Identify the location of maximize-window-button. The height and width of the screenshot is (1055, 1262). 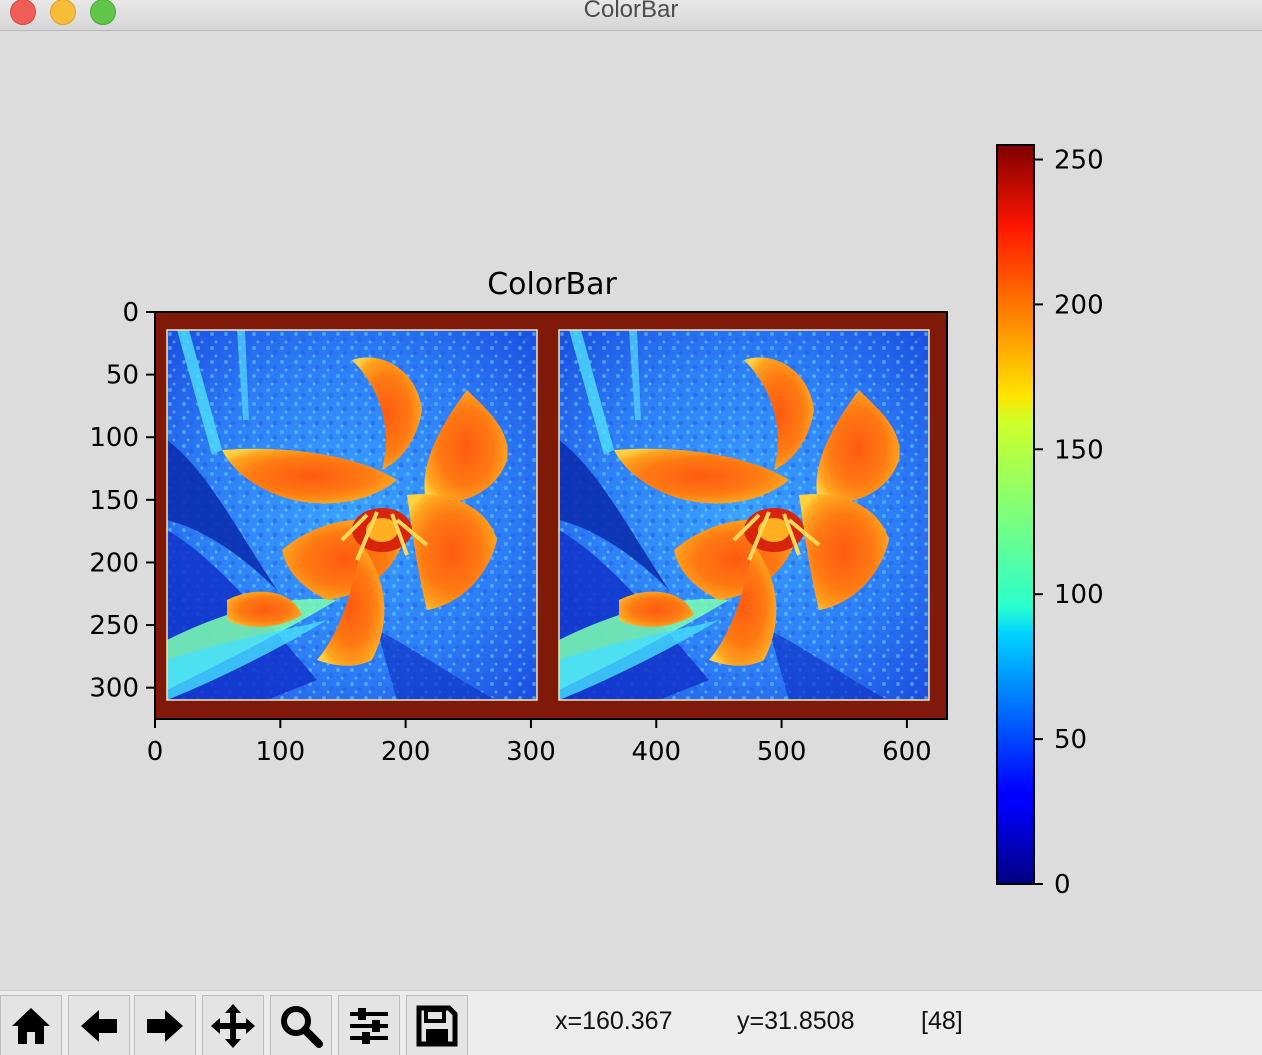
(103, 12).